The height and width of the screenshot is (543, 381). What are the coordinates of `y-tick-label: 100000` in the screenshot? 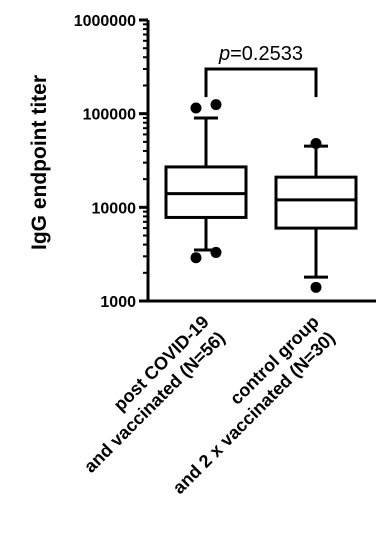 It's located at (109, 115).